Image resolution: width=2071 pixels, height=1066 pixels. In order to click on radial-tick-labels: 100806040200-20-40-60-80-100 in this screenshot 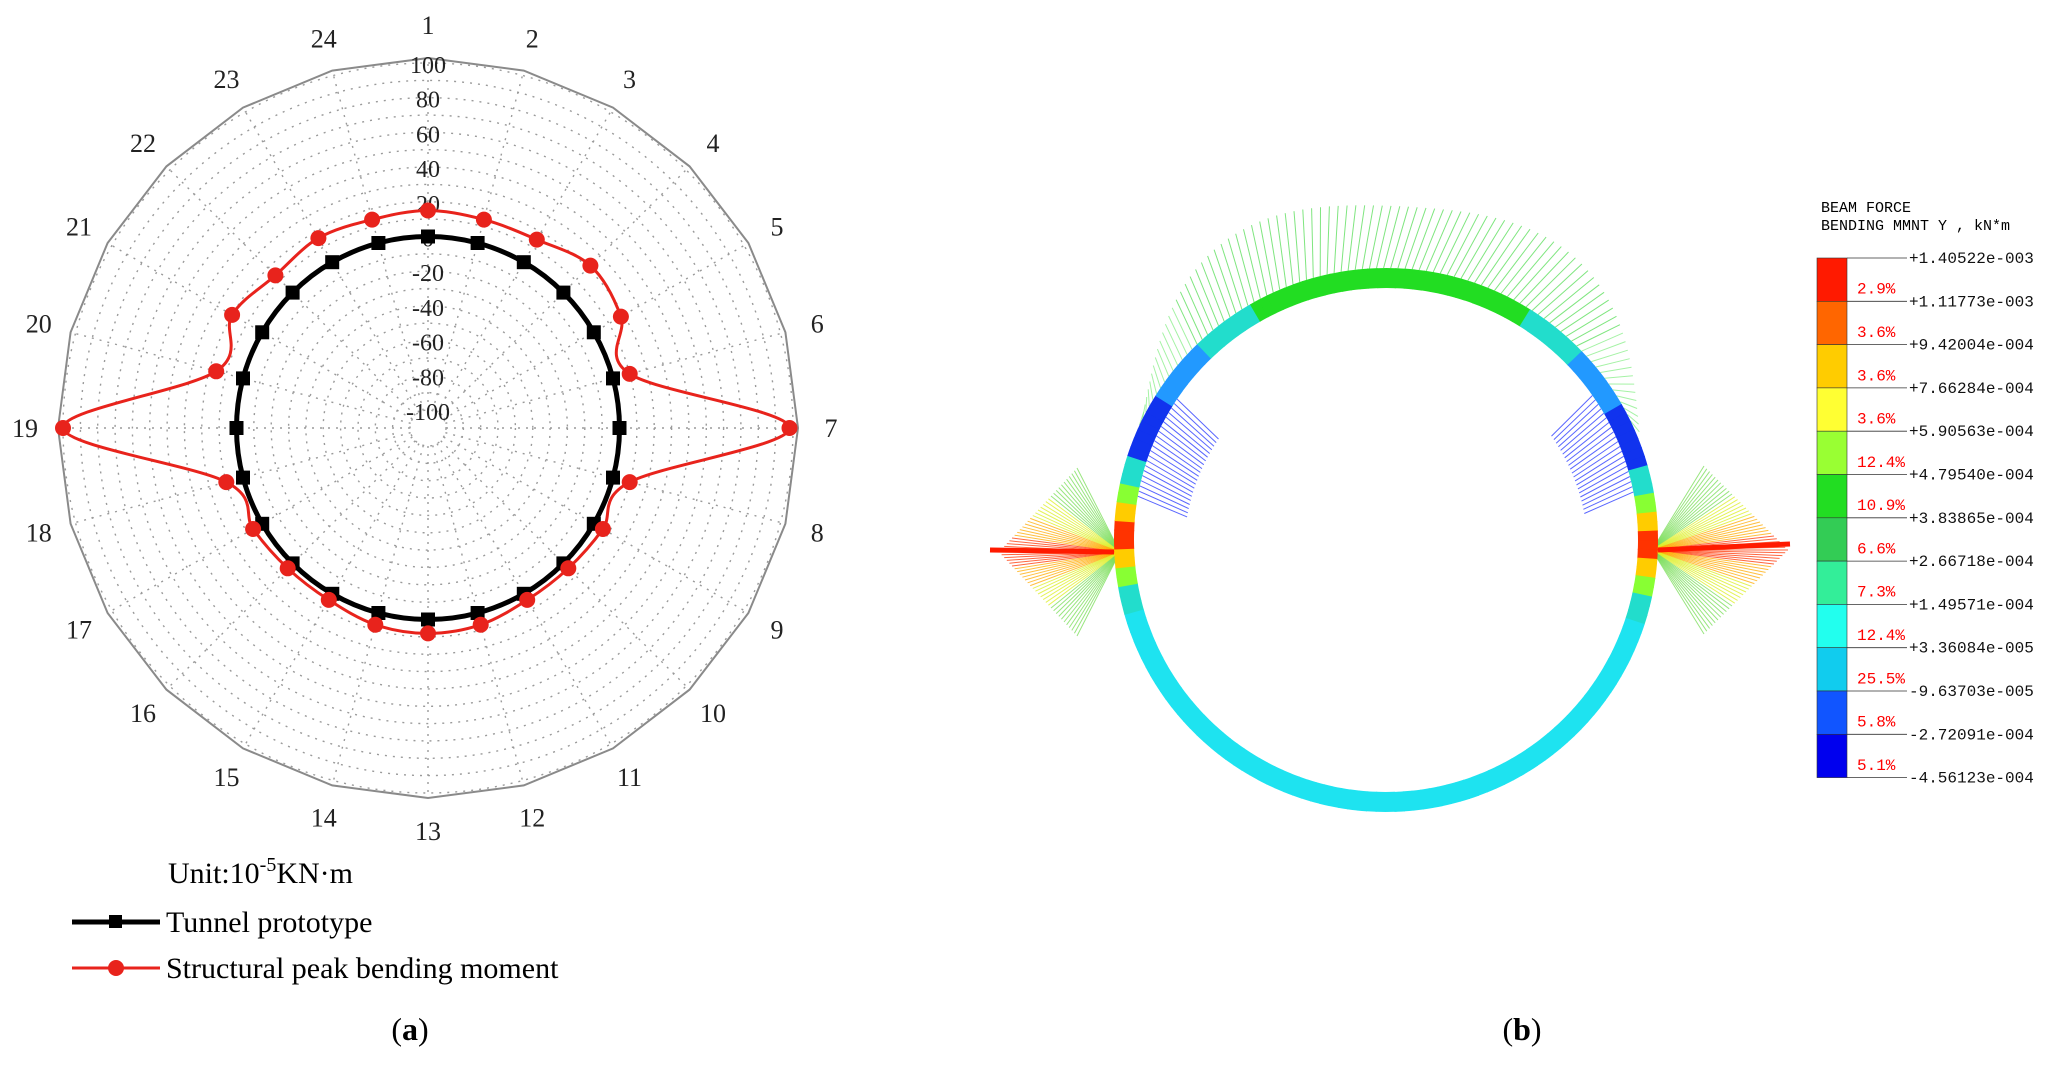, I will do `click(428, 239)`.